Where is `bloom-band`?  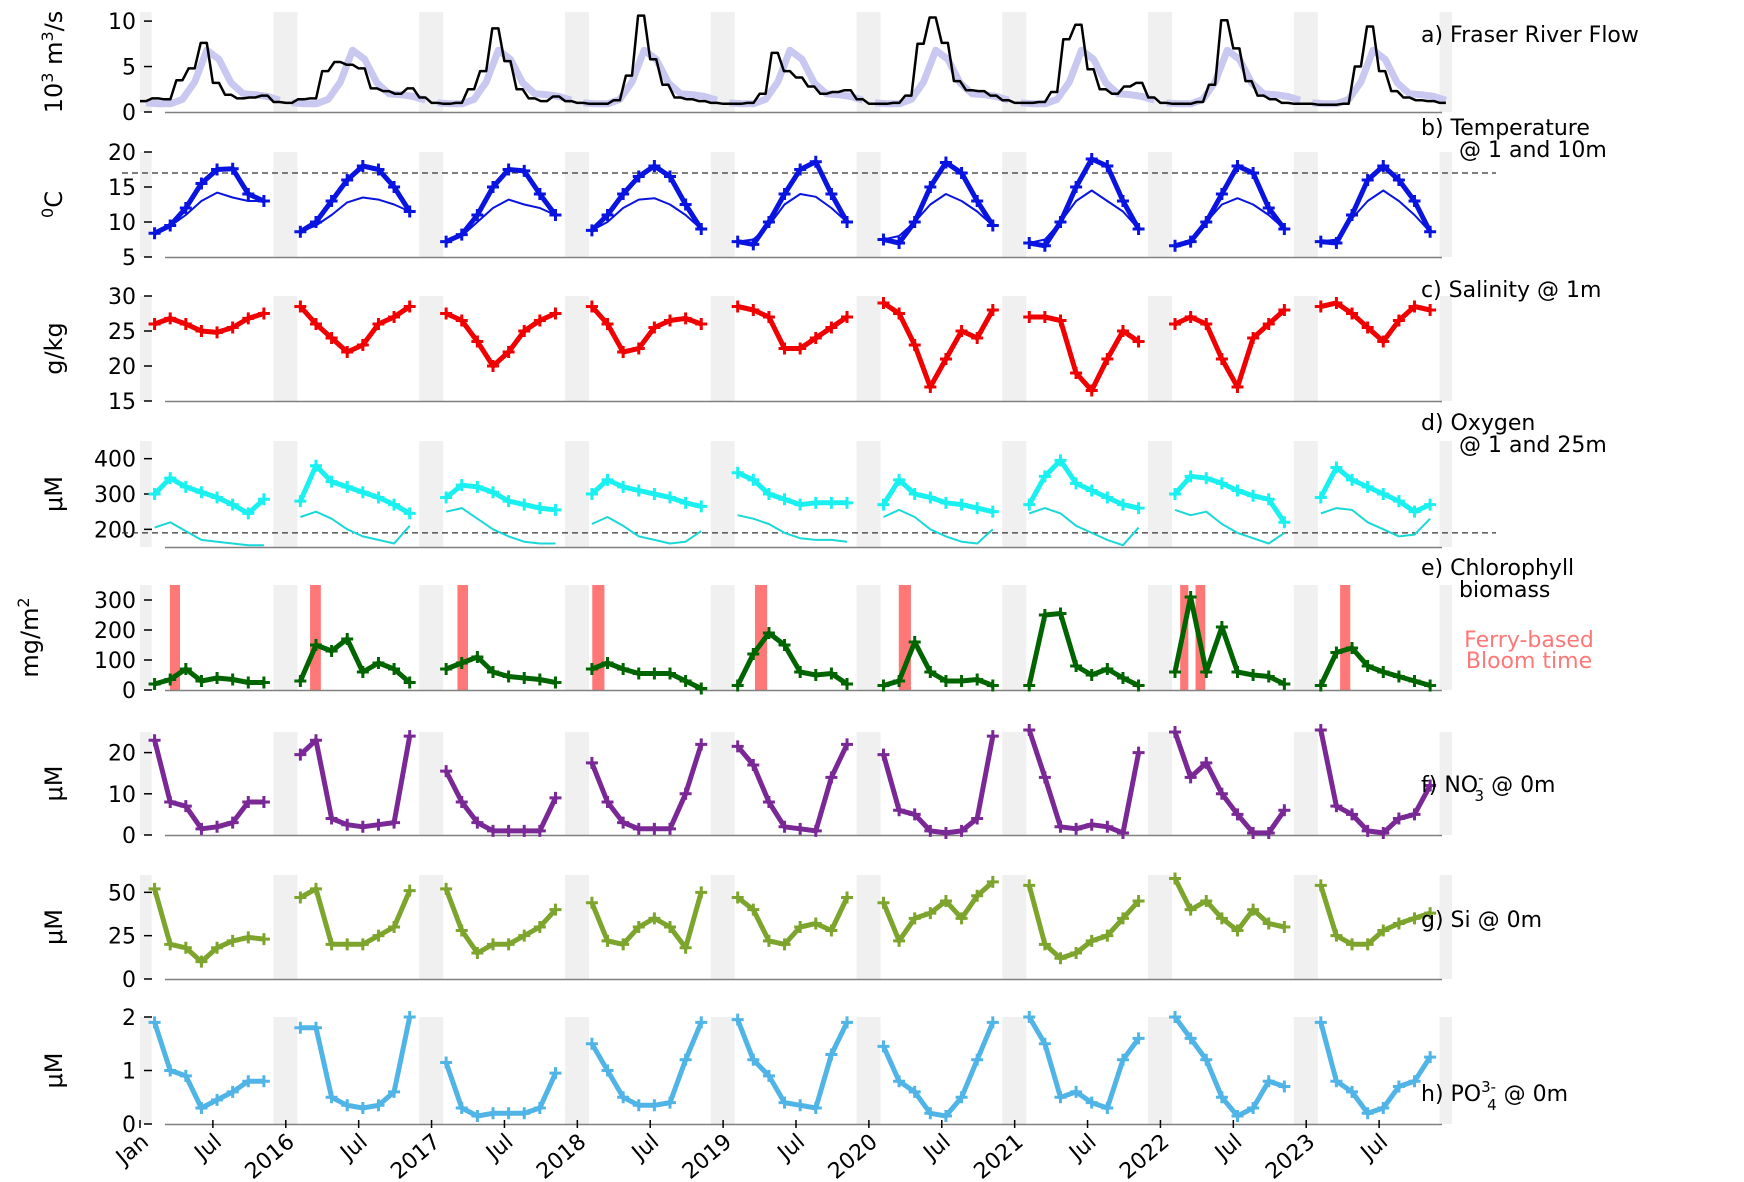
bloom-band is located at coordinates (315, 637).